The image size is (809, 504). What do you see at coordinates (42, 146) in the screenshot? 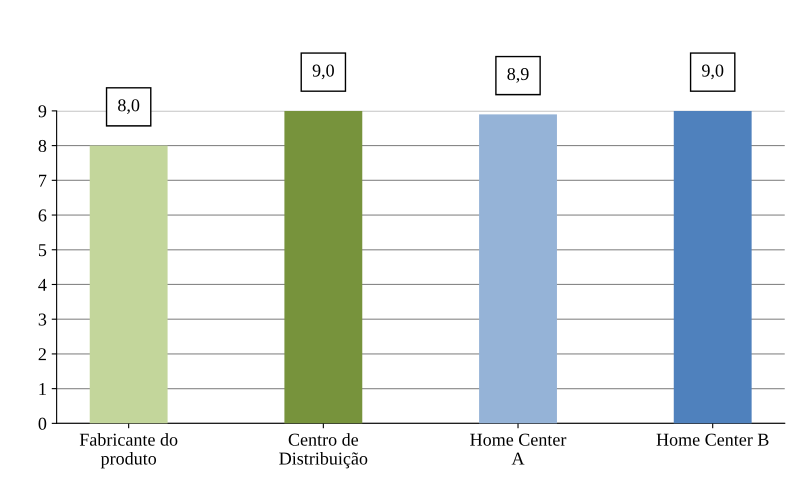
I see `y-tick-label: 8` at bounding box center [42, 146].